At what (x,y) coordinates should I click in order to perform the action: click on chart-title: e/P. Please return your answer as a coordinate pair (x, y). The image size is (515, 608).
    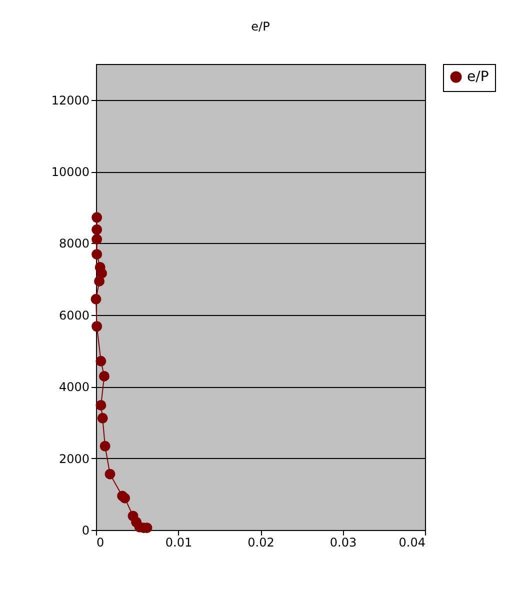
    Looking at the image, I should click on (260, 27).